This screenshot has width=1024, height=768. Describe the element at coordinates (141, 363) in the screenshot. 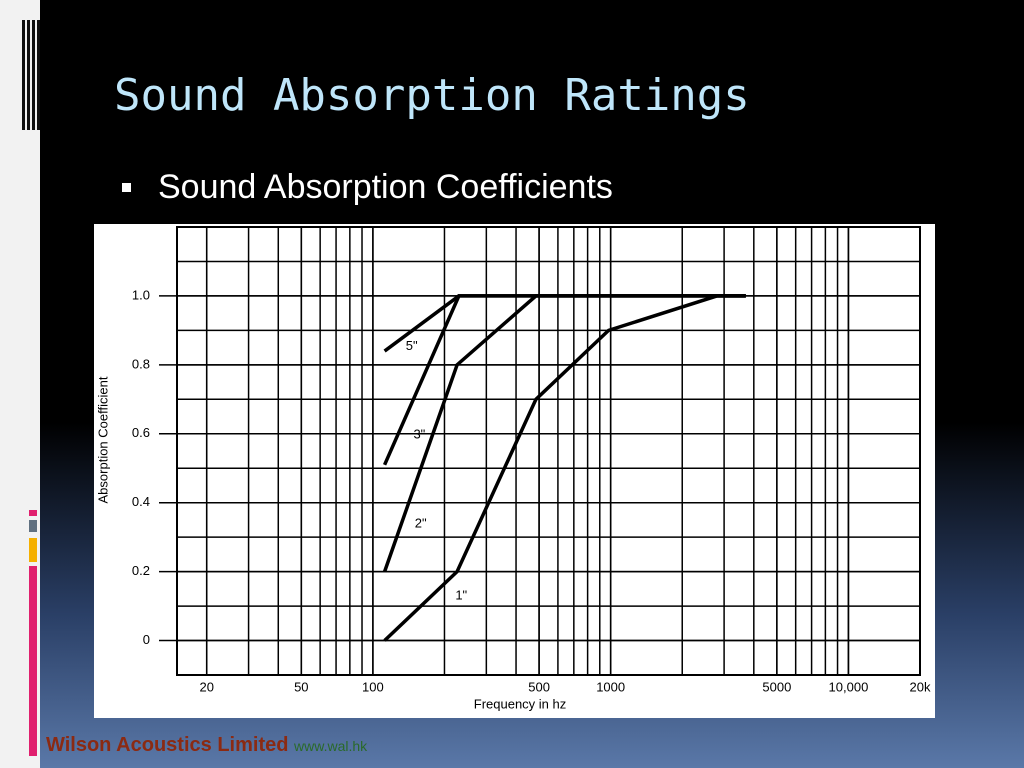

I see `y-tick-label: 0.8` at that location.